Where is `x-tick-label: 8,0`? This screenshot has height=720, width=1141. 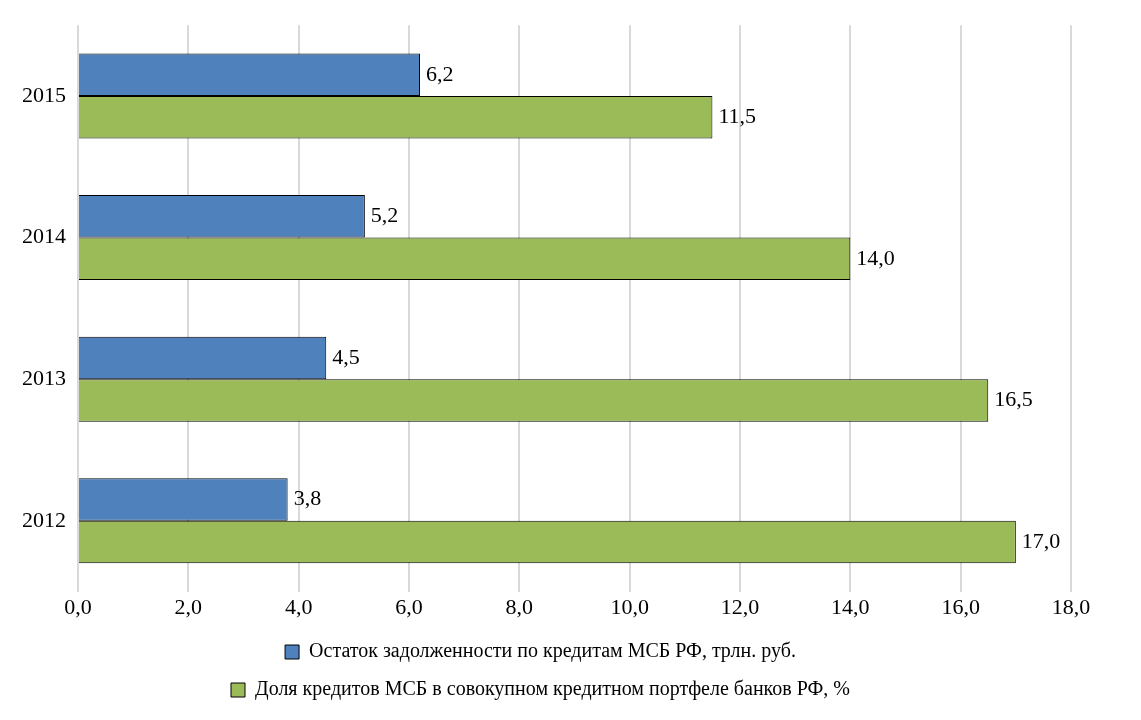 x-tick-label: 8,0 is located at coordinates (519, 606).